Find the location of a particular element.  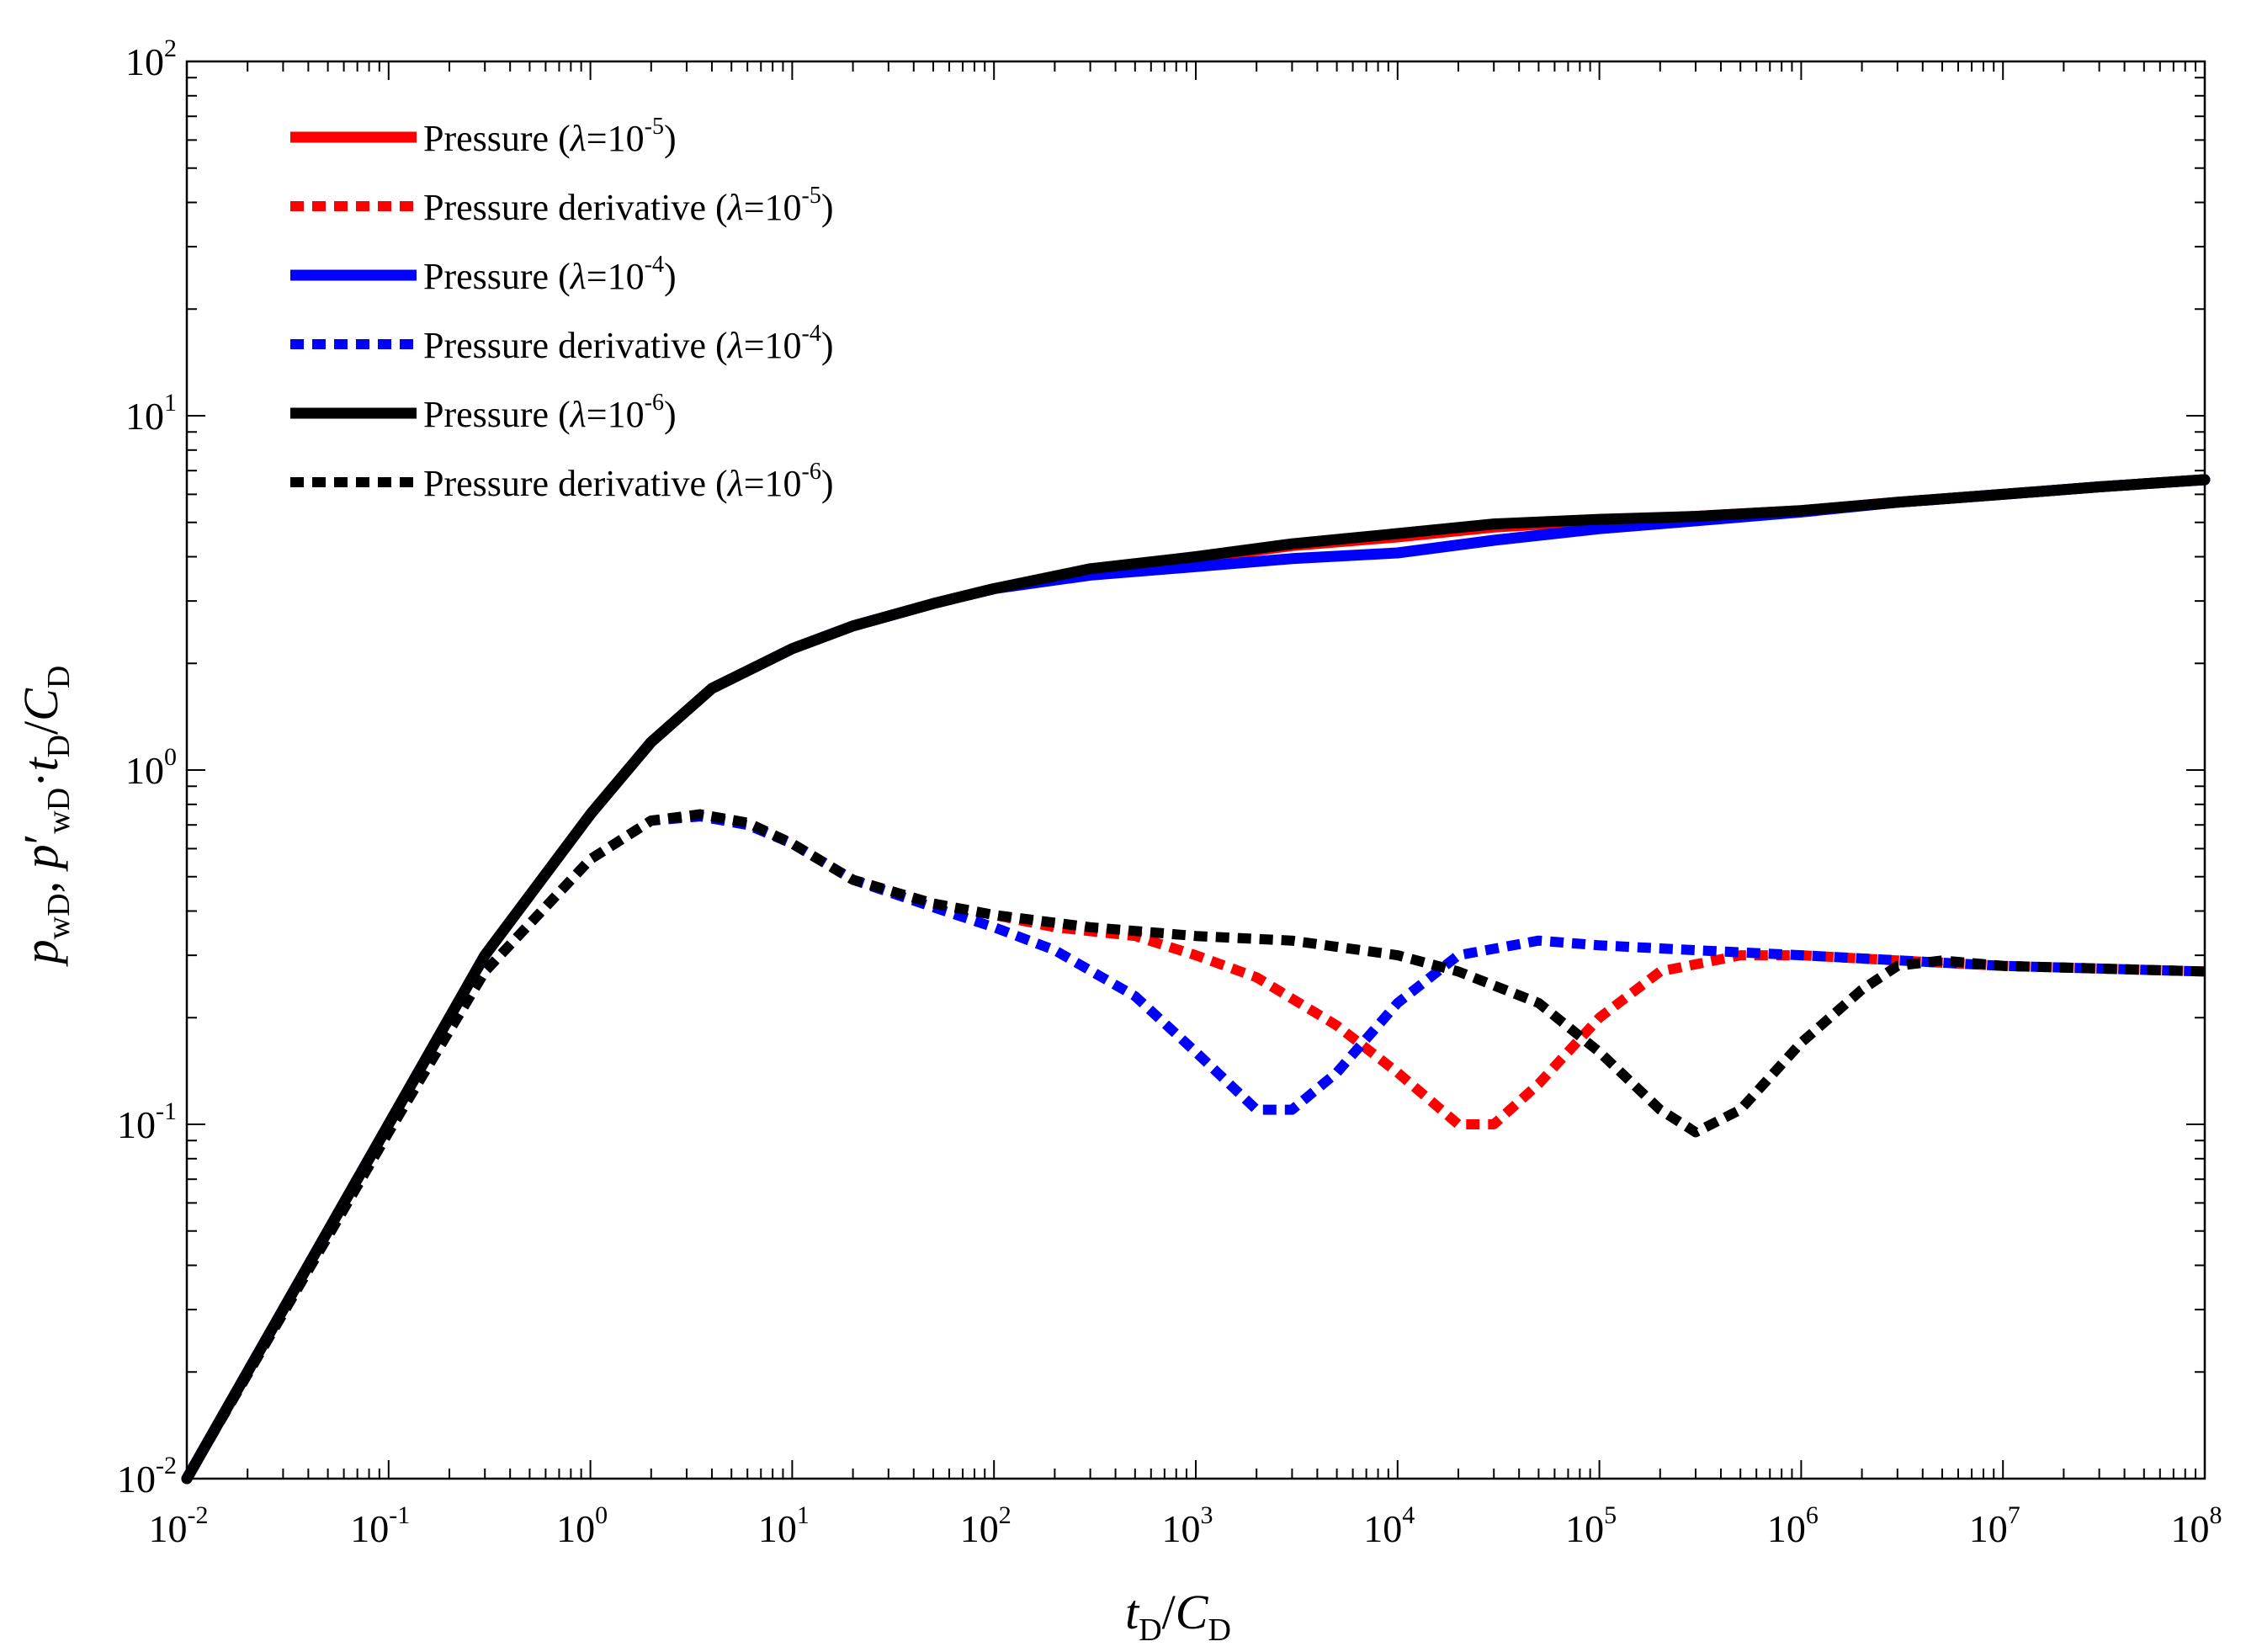

x-axis-title: tD/CD is located at coordinates (1178, 1616).